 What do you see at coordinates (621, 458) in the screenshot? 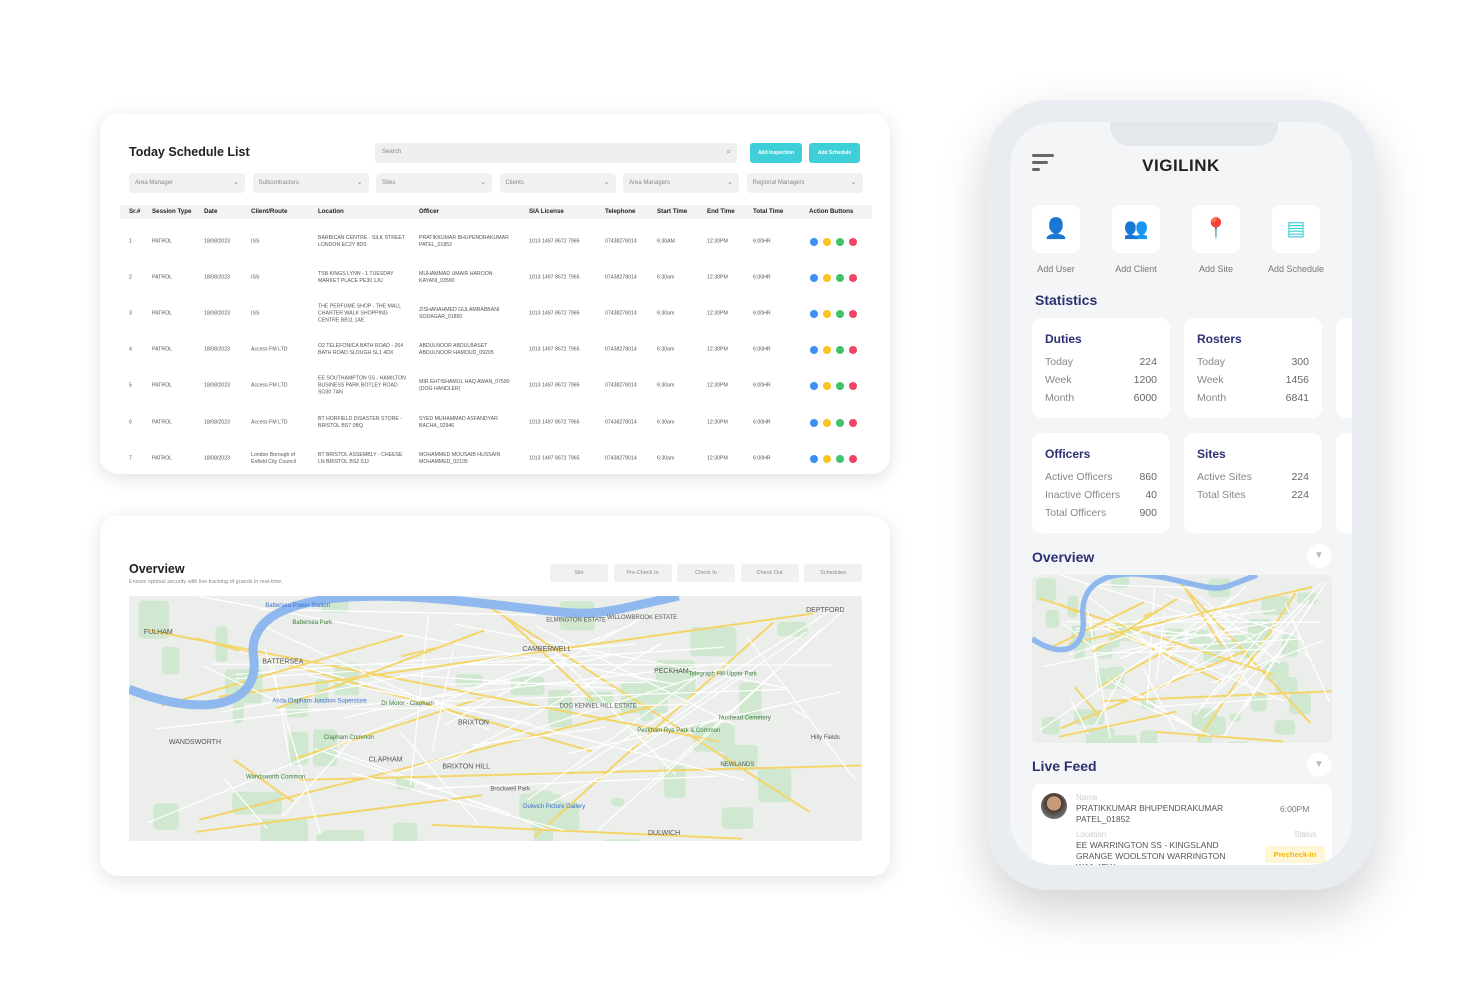
I see `table-cell: 07438278014` at bounding box center [621, 458].